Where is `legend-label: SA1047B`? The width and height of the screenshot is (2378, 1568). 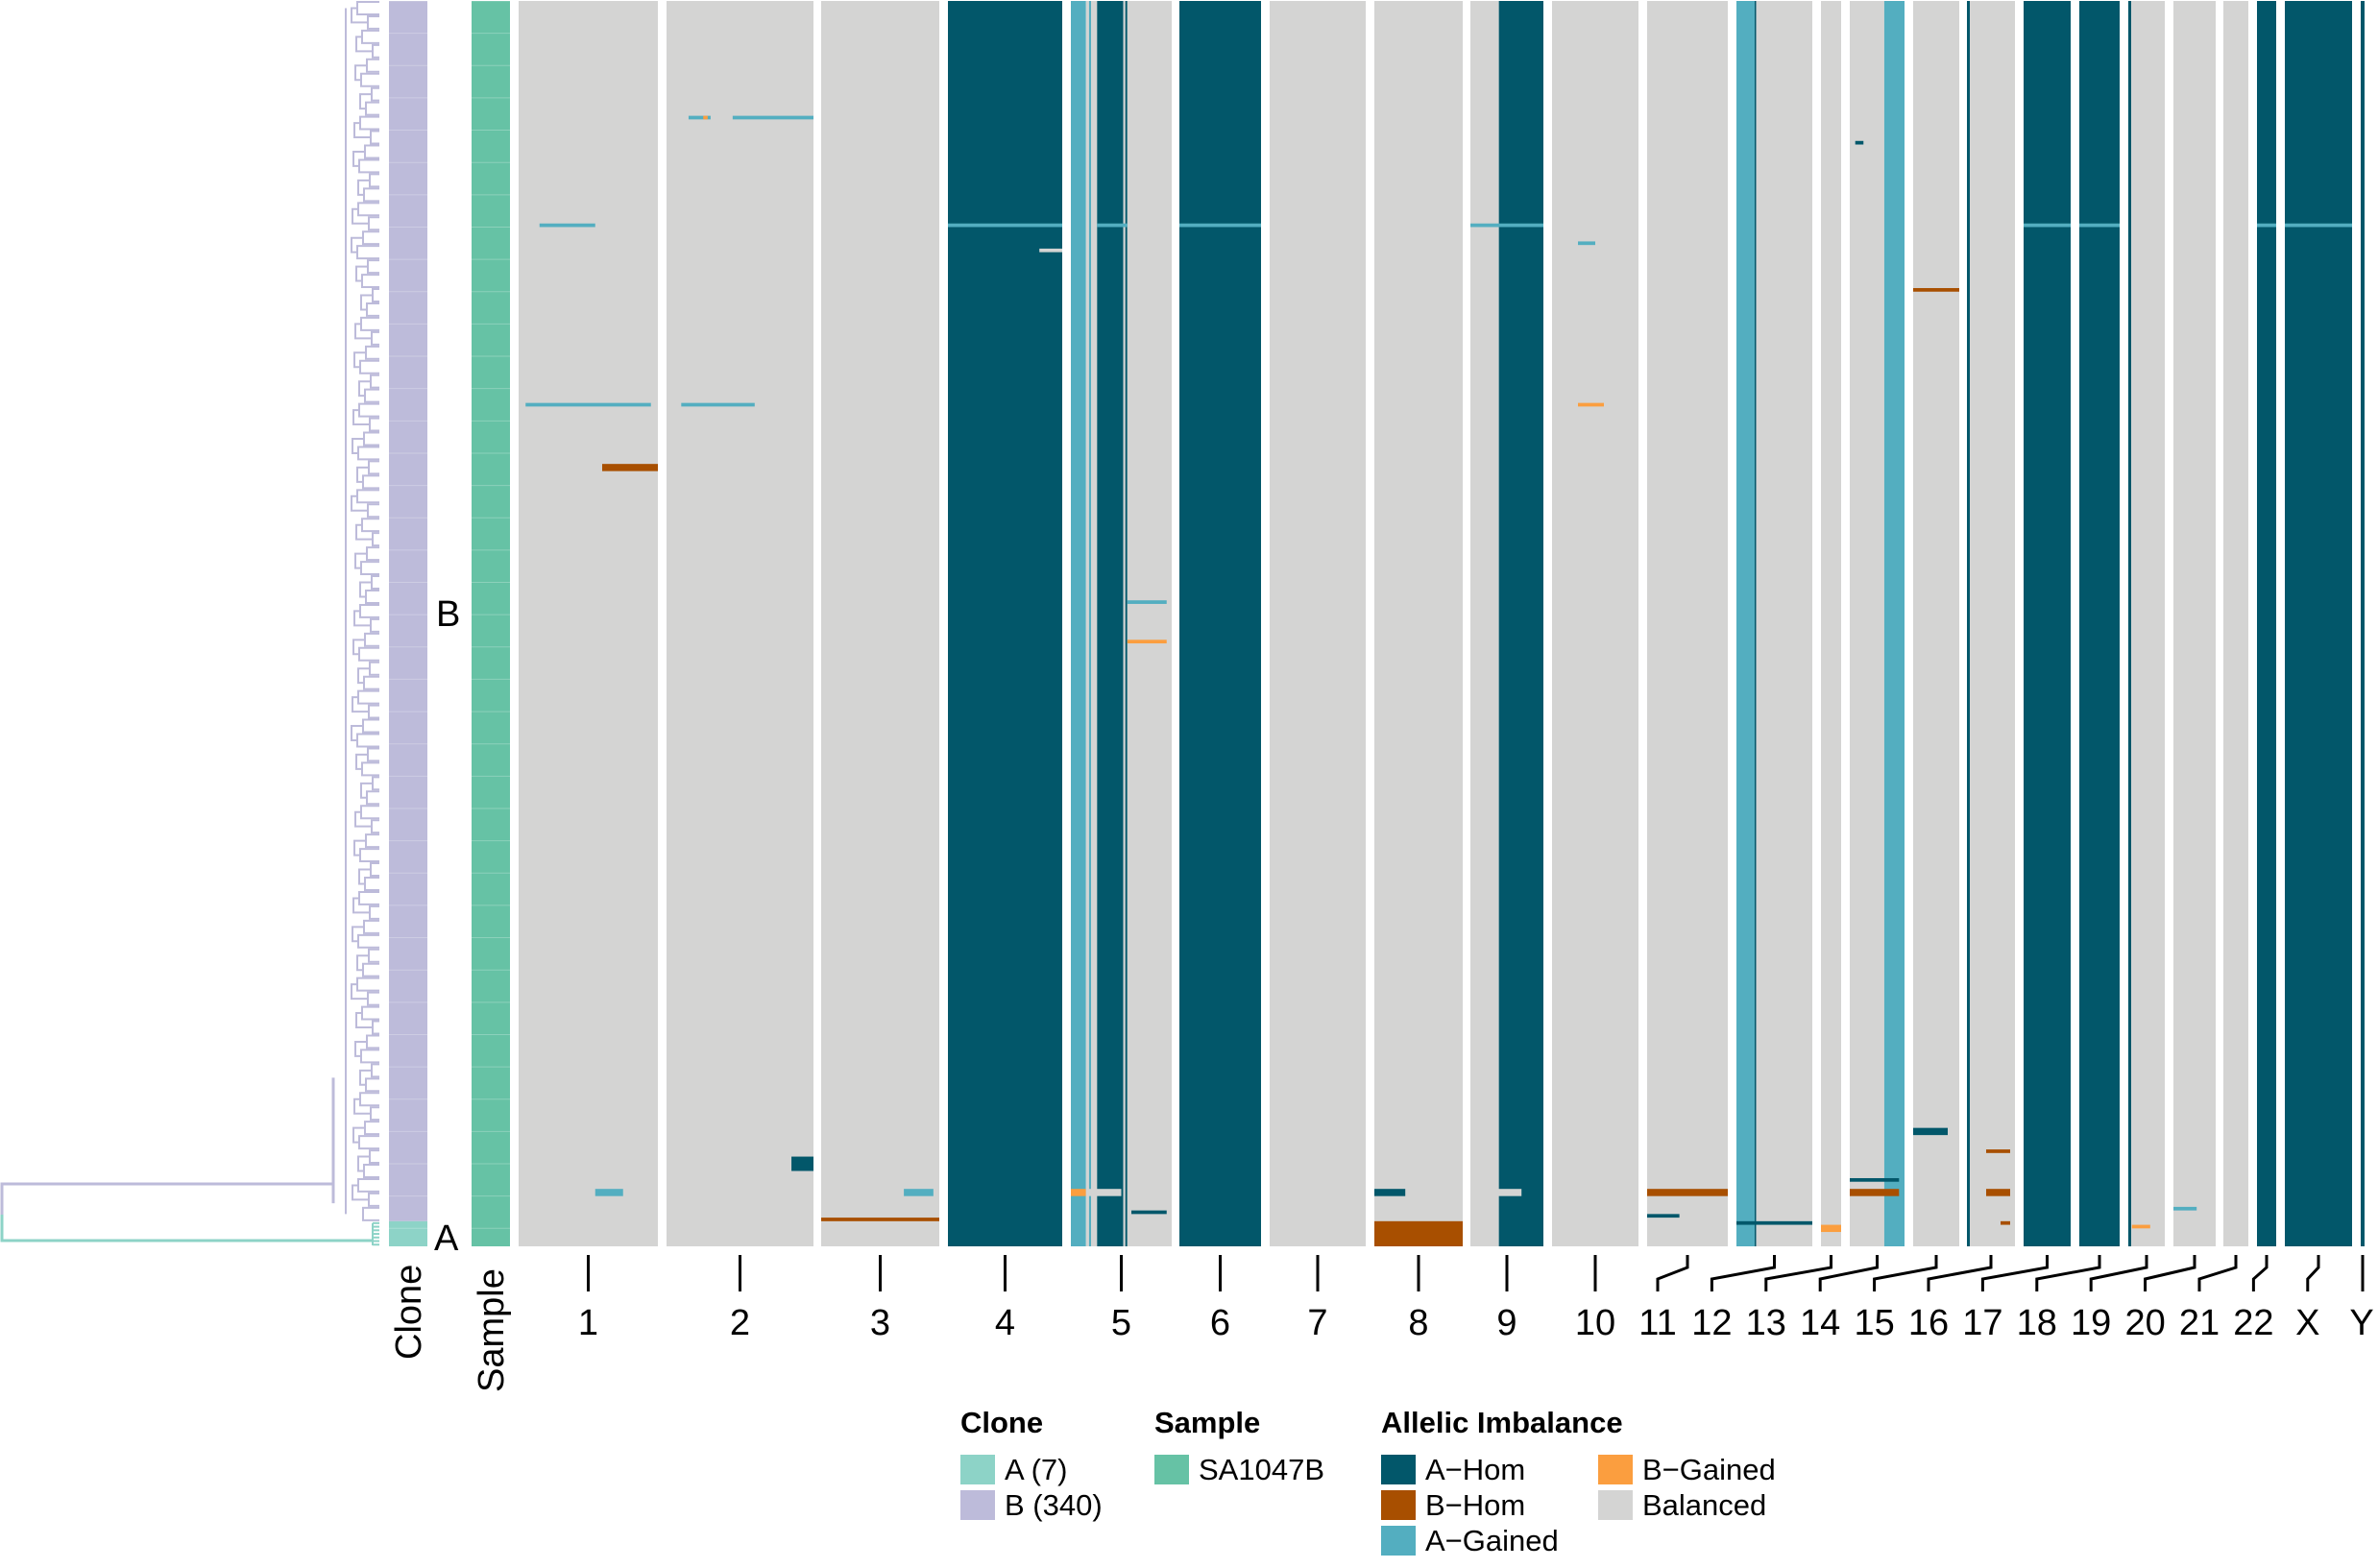
legend-label: SA1047B is located at coordinates (1261, 1469).